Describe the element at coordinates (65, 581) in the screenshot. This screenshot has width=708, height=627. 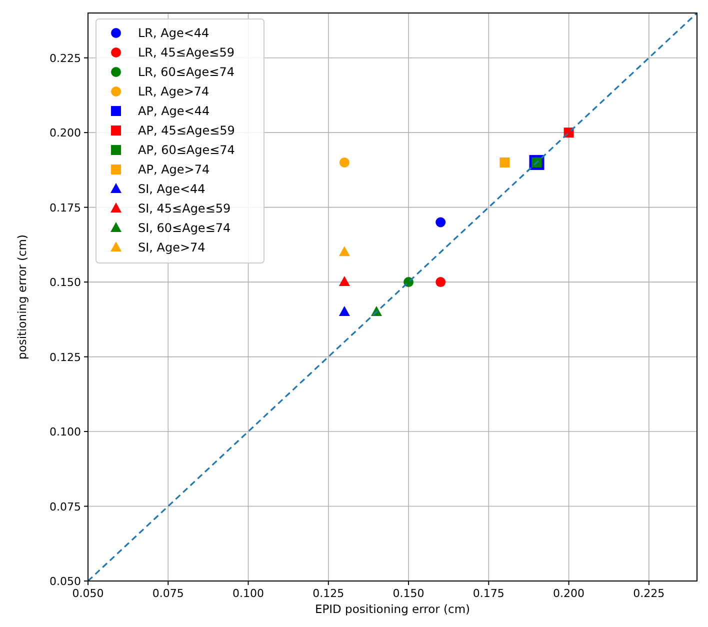
I see `y-tick-label: 0.050` at that location.